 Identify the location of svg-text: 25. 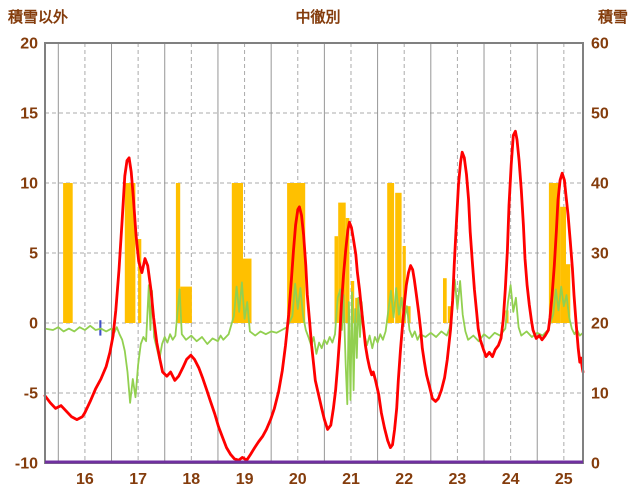
(564, 479).